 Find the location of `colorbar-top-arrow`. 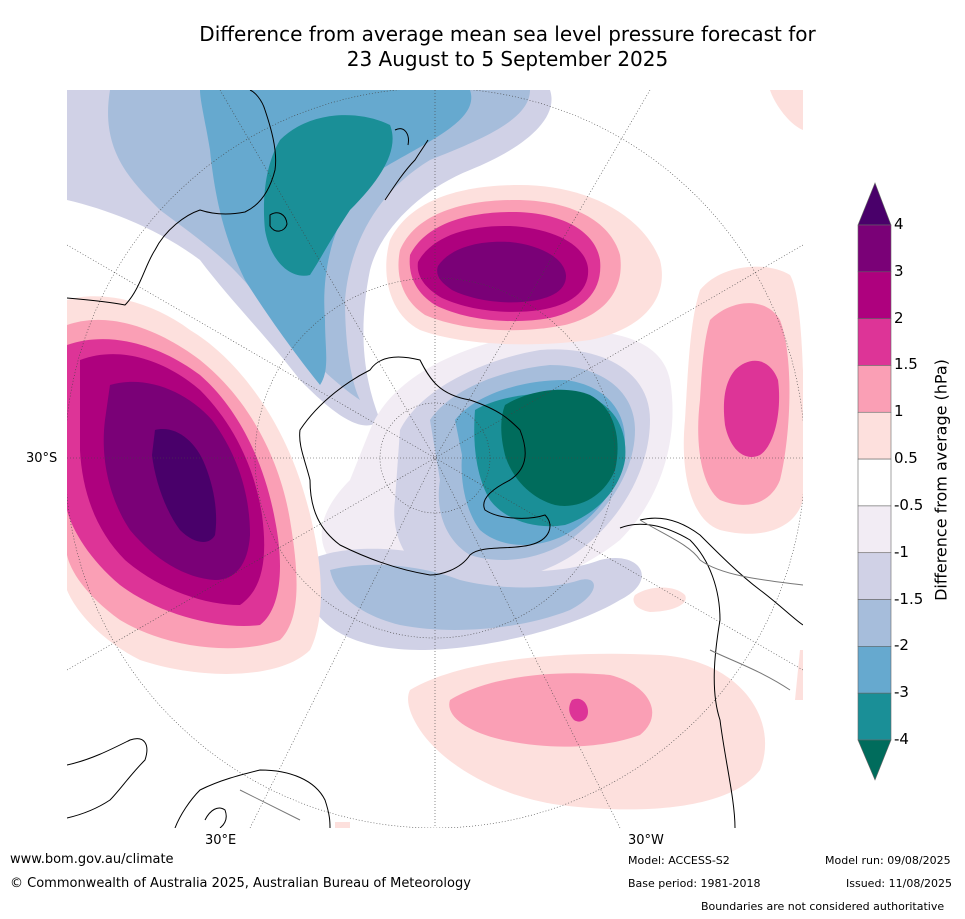

colorbar-top-arrow is located at coordinates (874, 204).